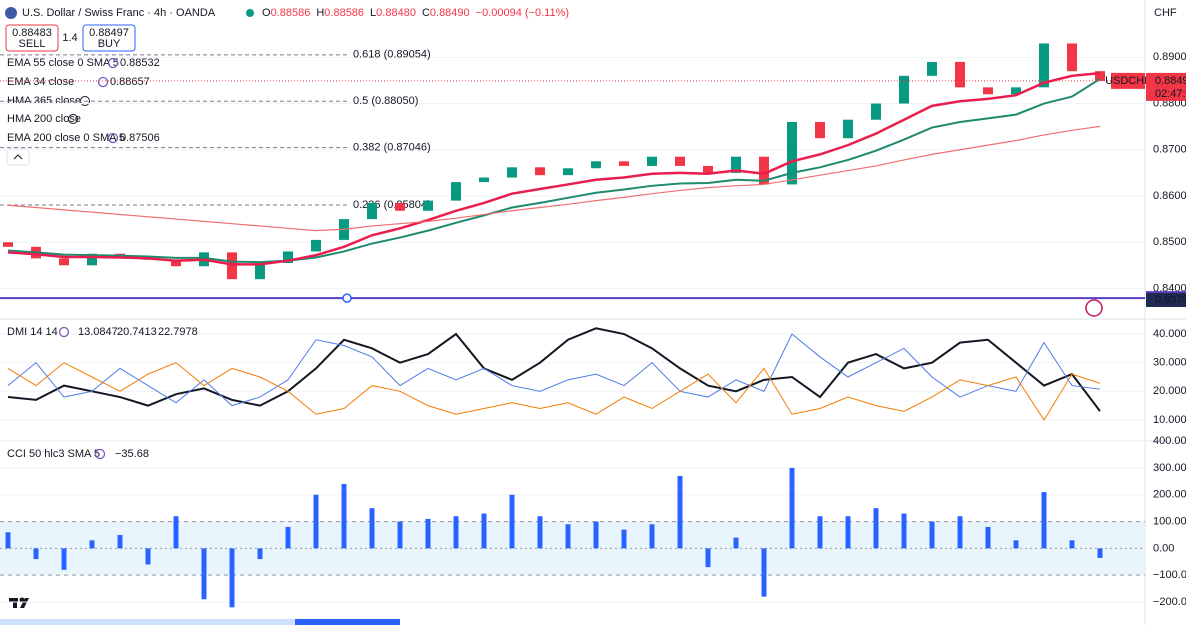 The height and width of the screenshot is (625, 1186). What do you see at coordinates (522, 13) in the screenshot?
I see `quote-change: −0.00094 (−0.11%)` at bounding box center [522, 13].